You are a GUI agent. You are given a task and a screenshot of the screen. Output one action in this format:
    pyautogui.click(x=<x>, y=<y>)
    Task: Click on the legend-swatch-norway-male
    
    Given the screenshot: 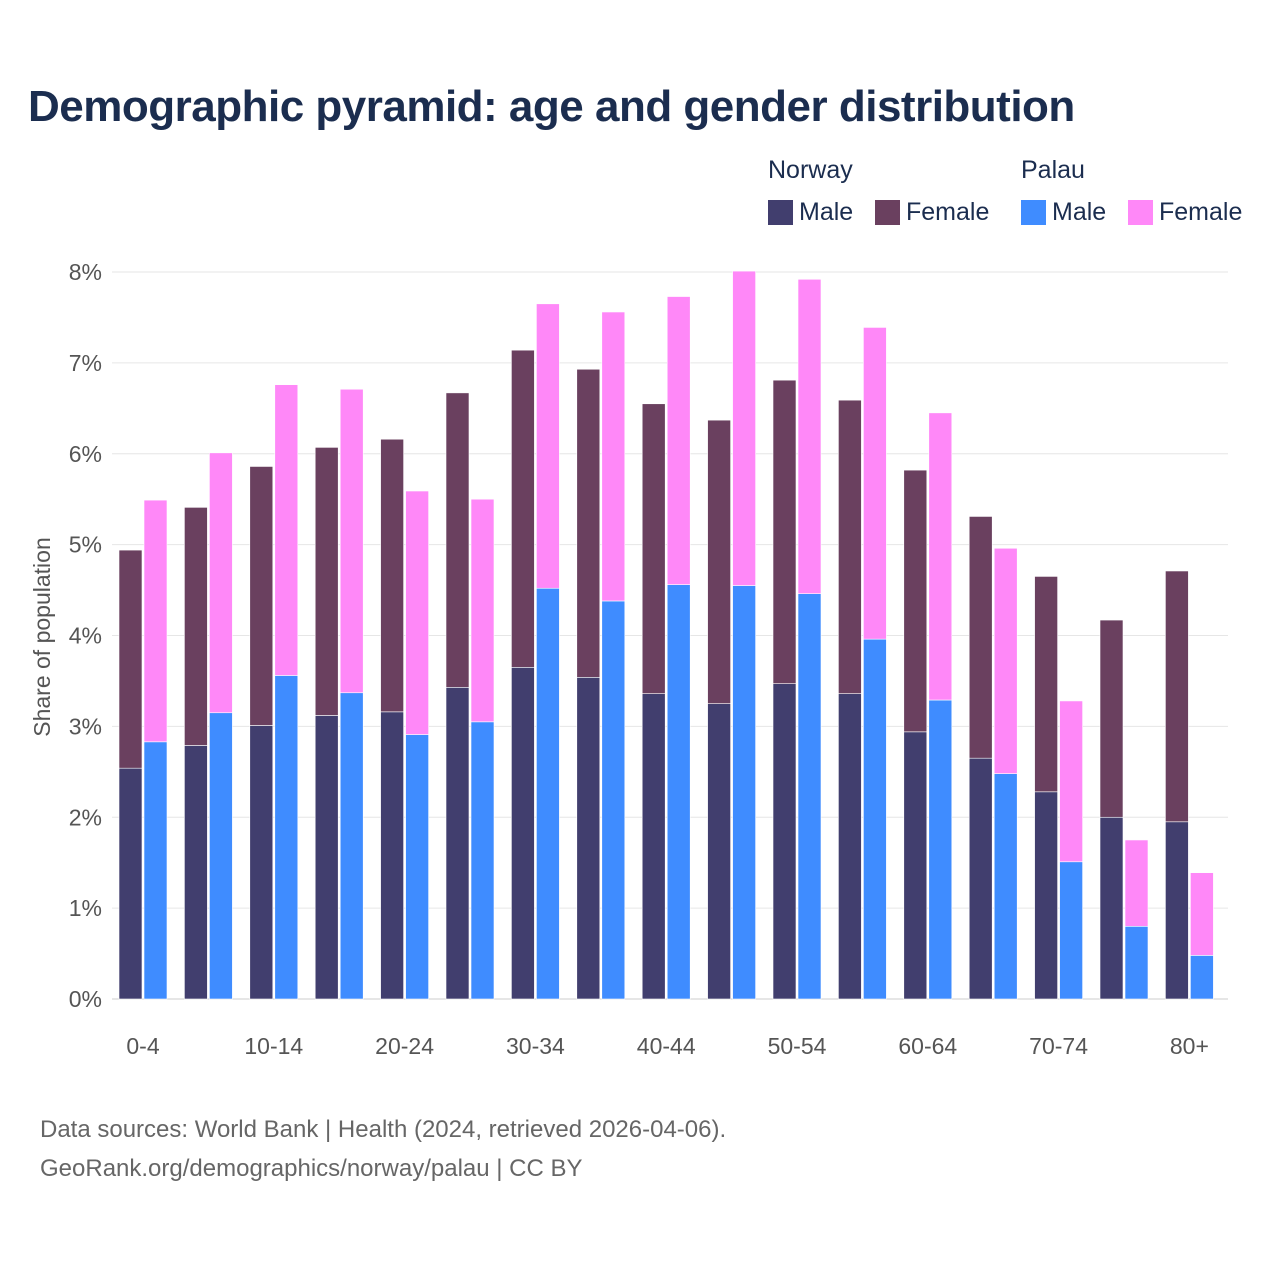 What is the action you would take?
    pyautogui.click(x=780, y=212)
    